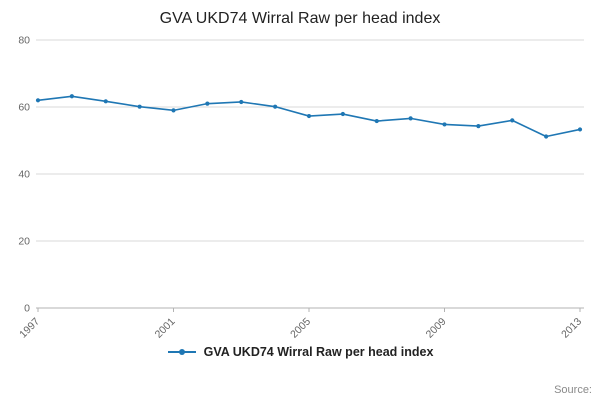  Describe the element at coordinates (27, 309) in the screenshot. I see `y-tick-label: 0` at that location.